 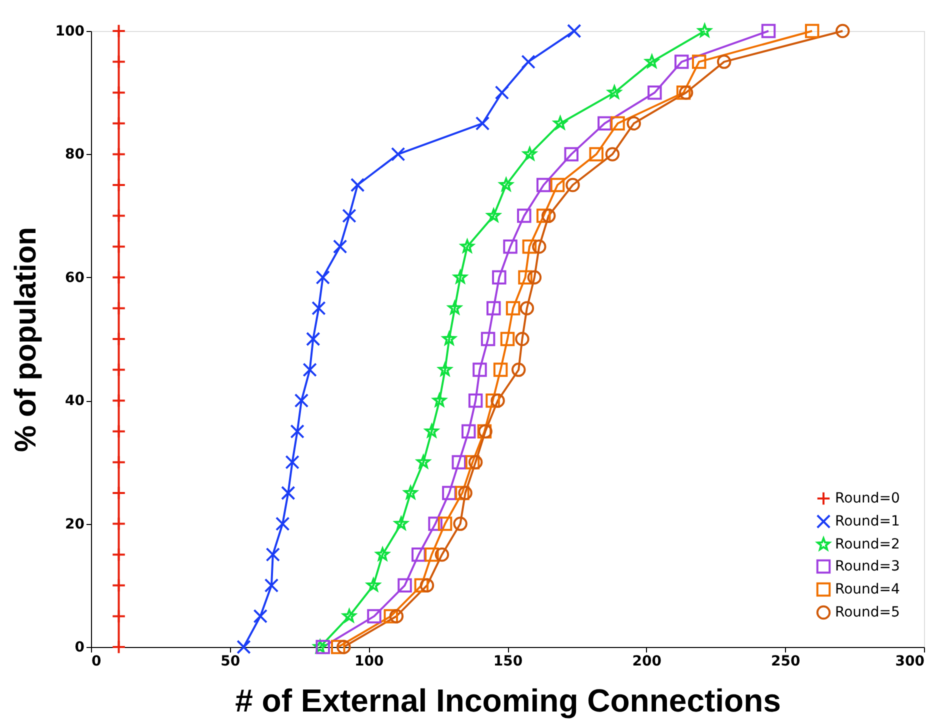 I want to click on y-tick-label: 60, so click(x=75, y=278).